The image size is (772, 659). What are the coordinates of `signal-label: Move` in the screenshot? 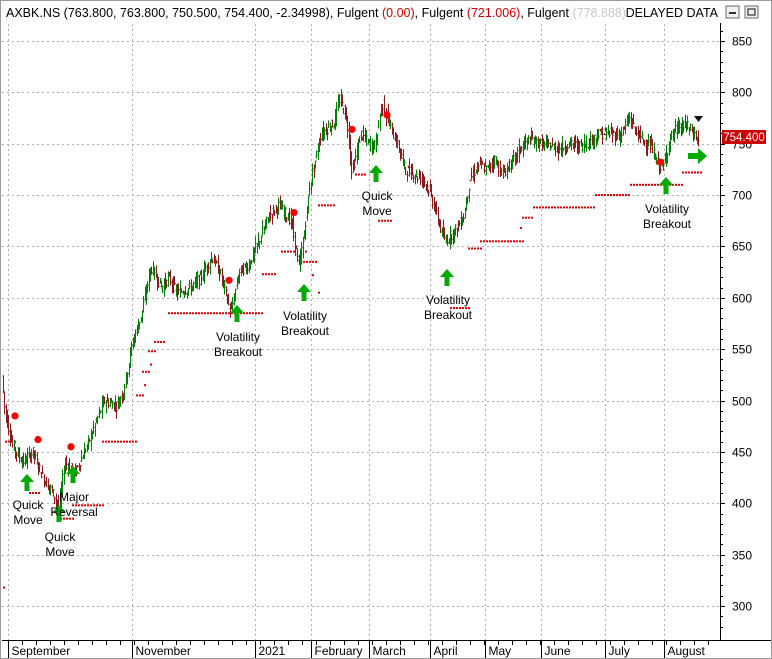 It's located at (377, 211).